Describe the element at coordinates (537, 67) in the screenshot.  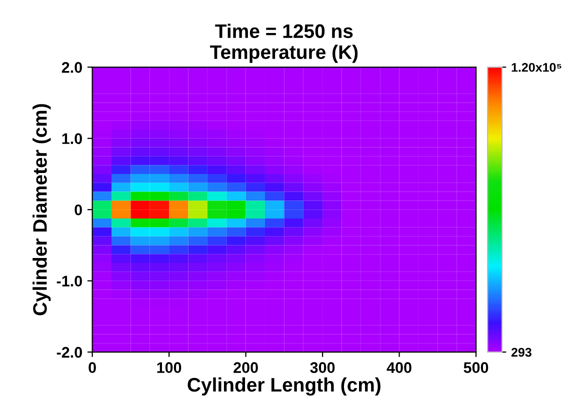
I see `color-bar-label: 1.20x10⁵` at that location.